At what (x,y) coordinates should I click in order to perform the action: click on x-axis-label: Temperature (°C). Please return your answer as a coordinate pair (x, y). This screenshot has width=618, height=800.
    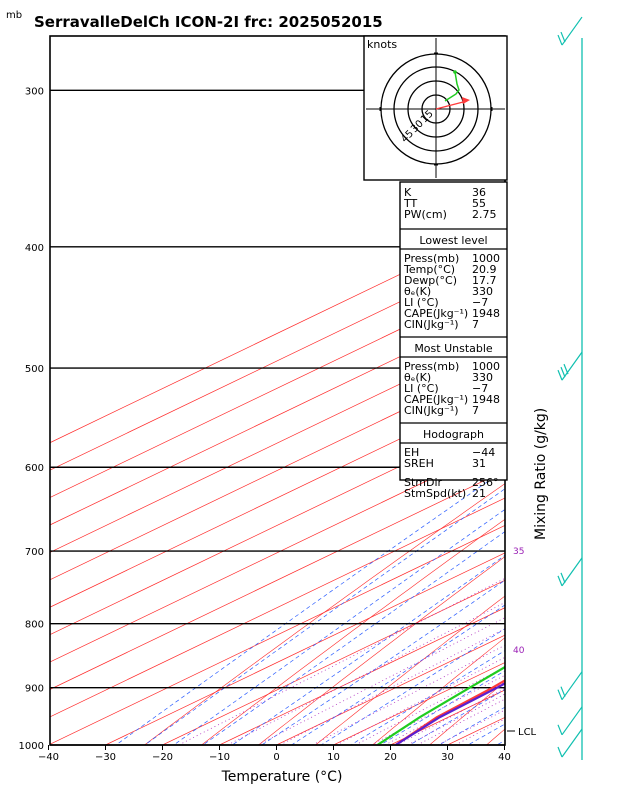
    Looking at the image, I should click on (282, 777).